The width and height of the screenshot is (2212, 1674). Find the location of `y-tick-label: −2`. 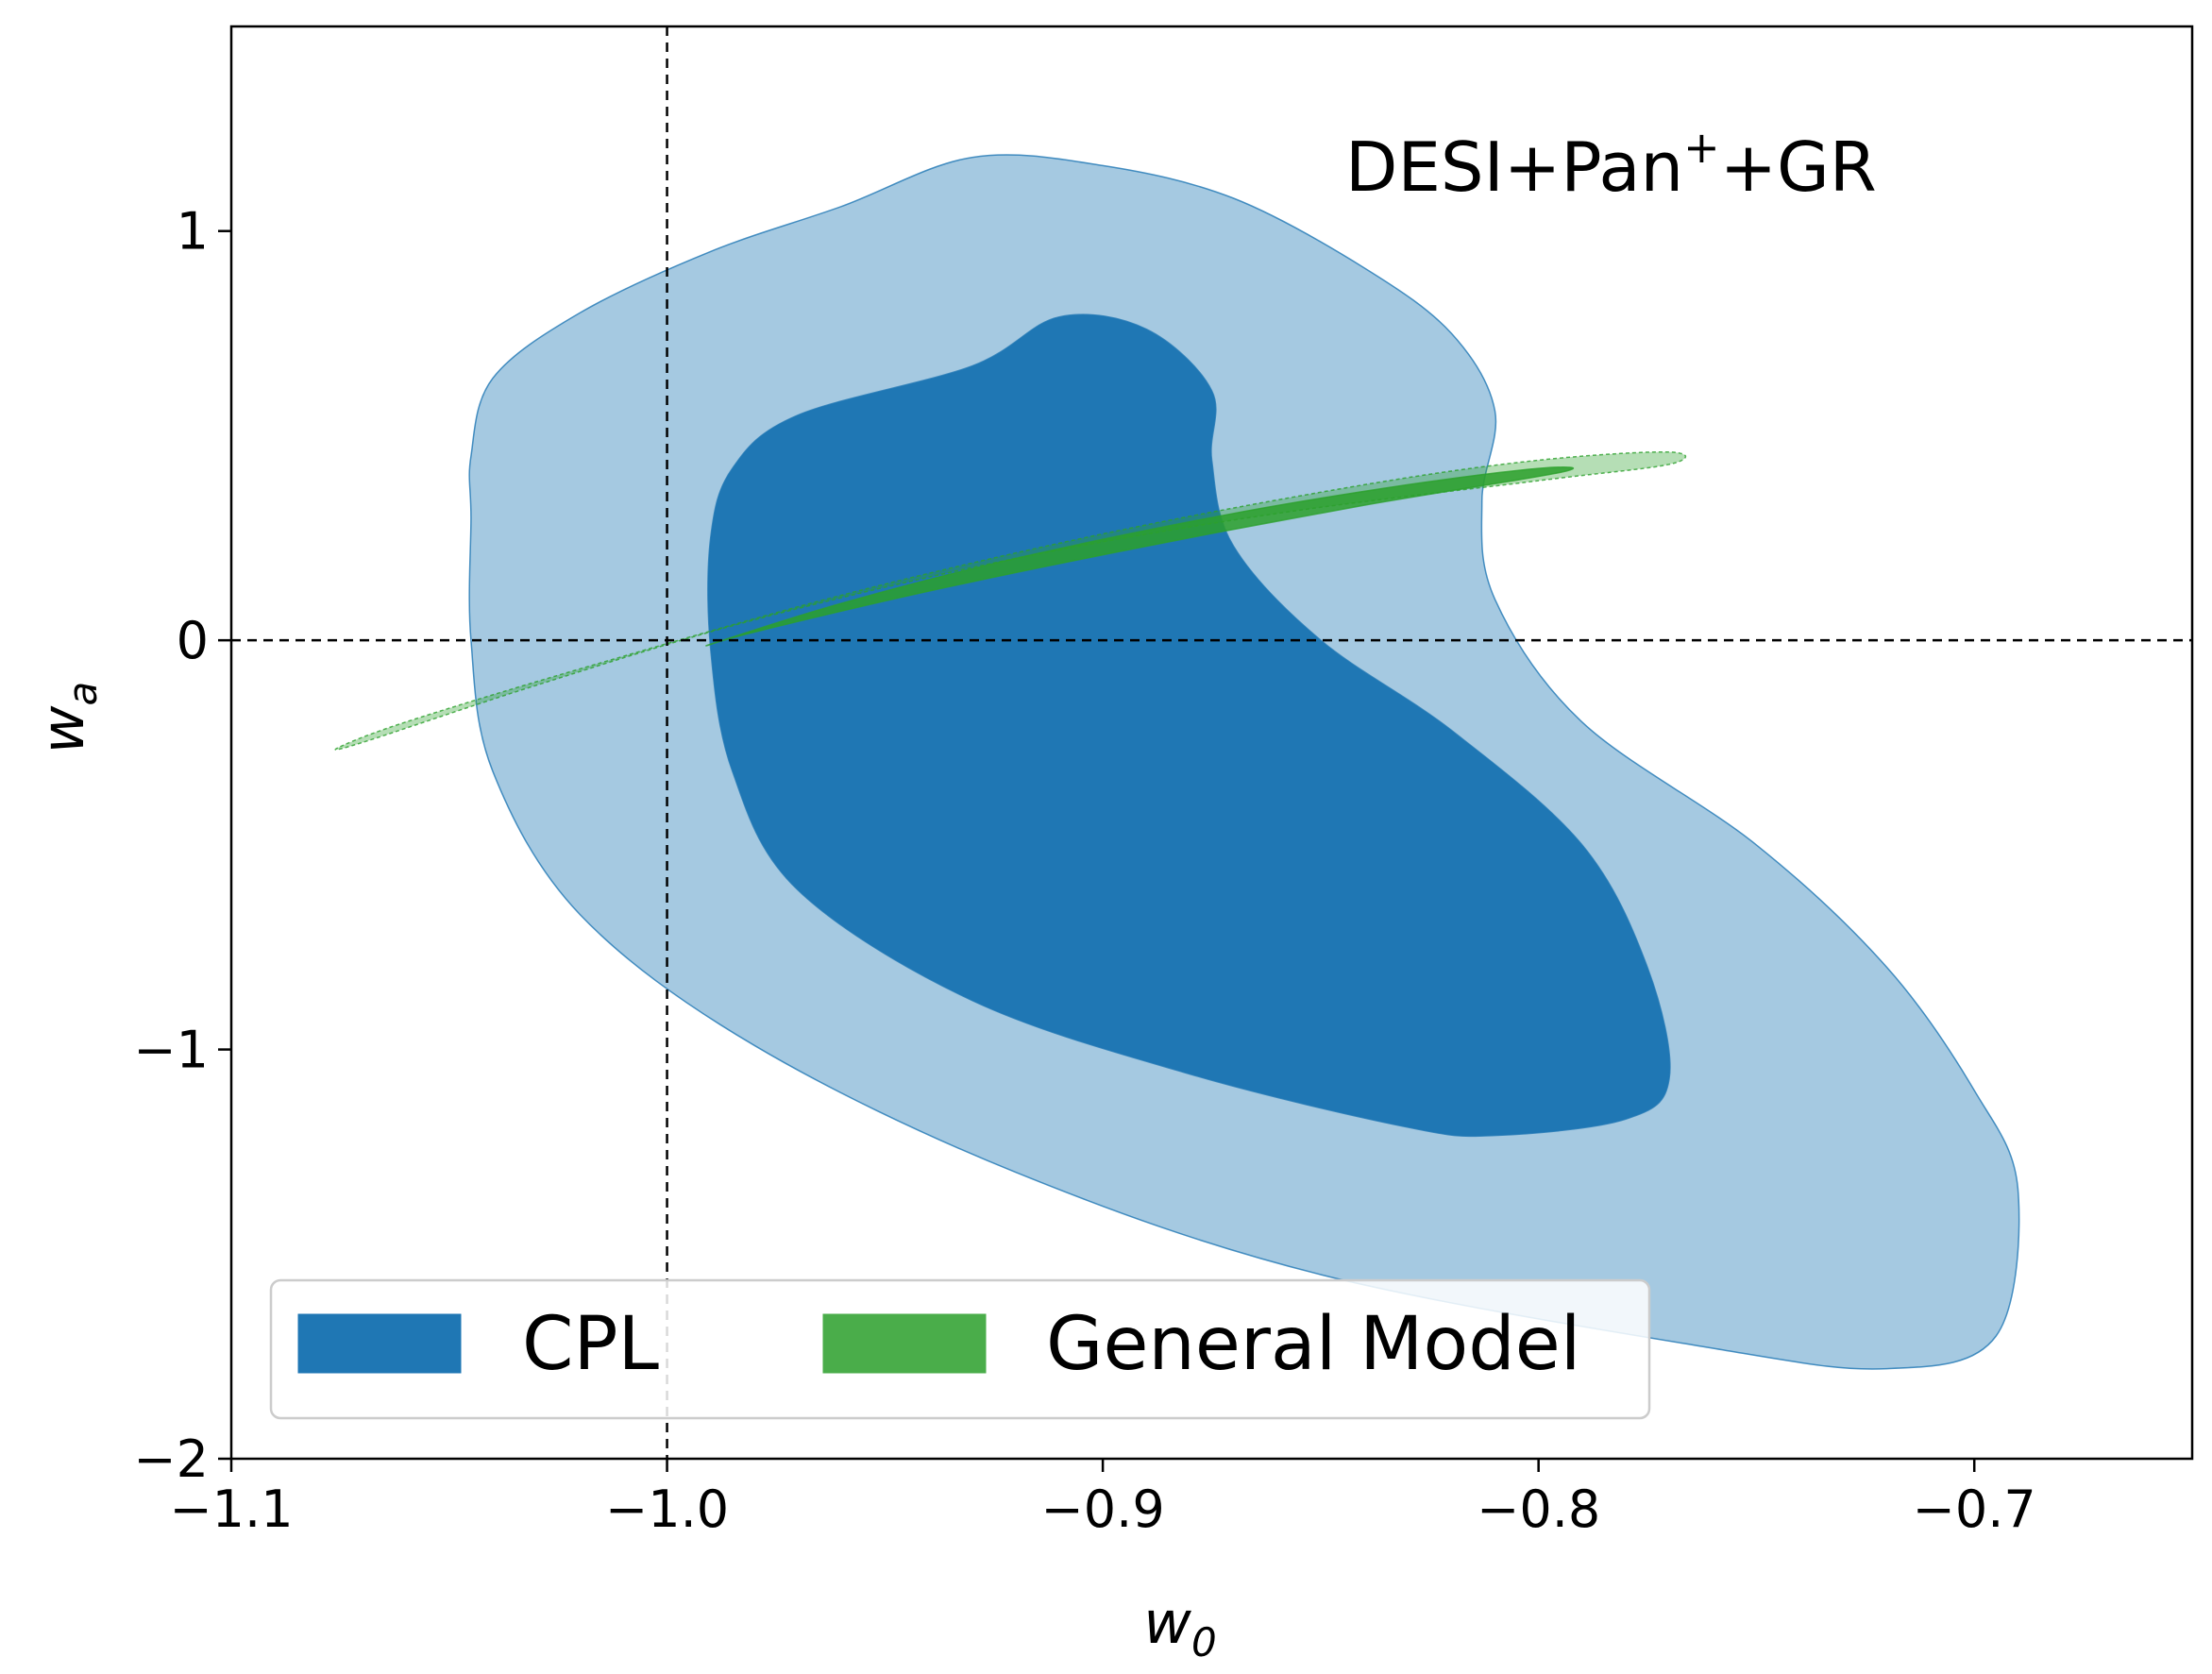

y-tick-label: −2 is located at coordinates (171, 1459).